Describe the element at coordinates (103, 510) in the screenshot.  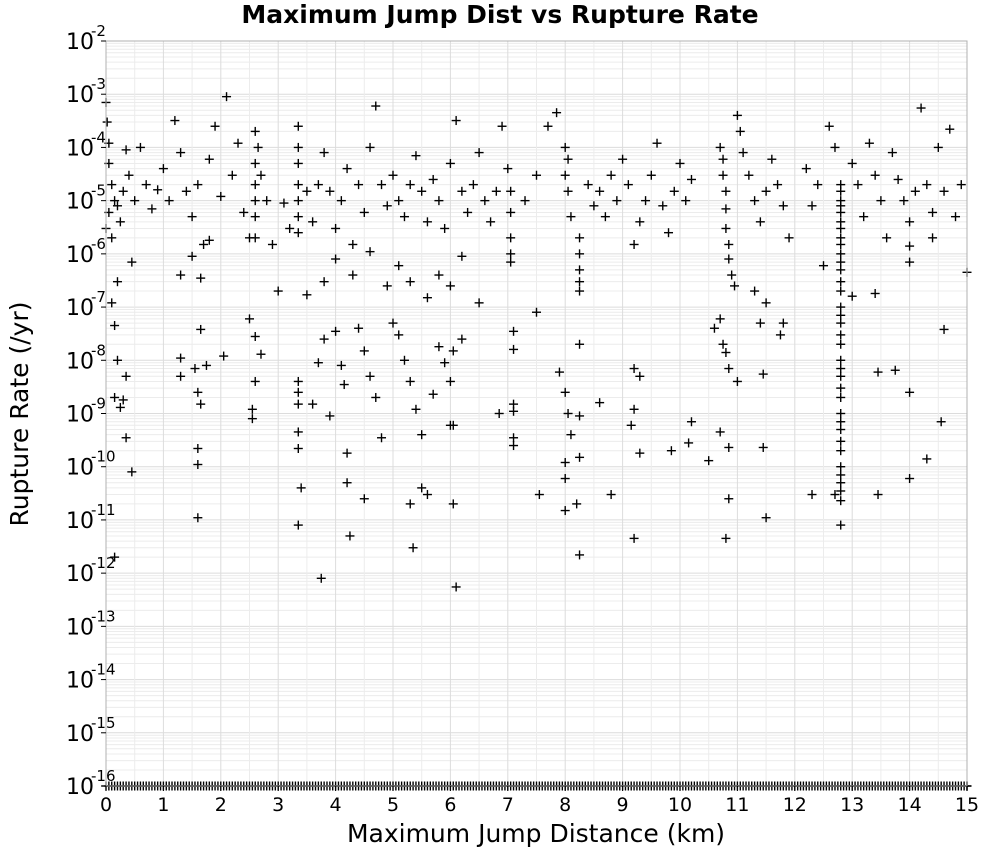
I see `y-tick-exponent: -11` at that location.